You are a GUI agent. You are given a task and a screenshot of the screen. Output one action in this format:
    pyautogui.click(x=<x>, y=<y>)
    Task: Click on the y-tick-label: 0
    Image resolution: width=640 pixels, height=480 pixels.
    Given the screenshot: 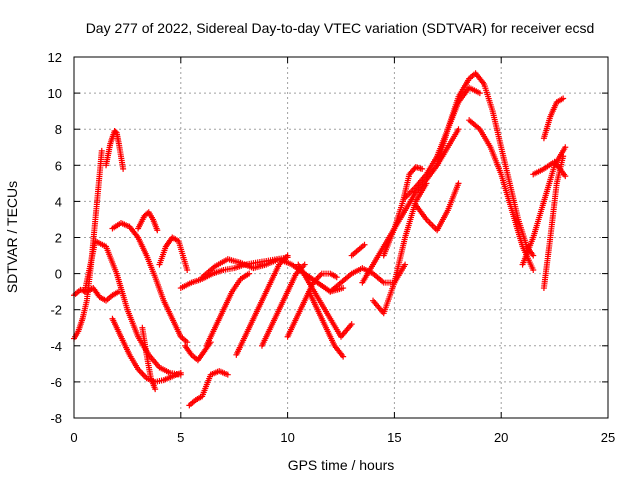 What is the action you would take?
    pyautogui.click(x=58, y=274)
    